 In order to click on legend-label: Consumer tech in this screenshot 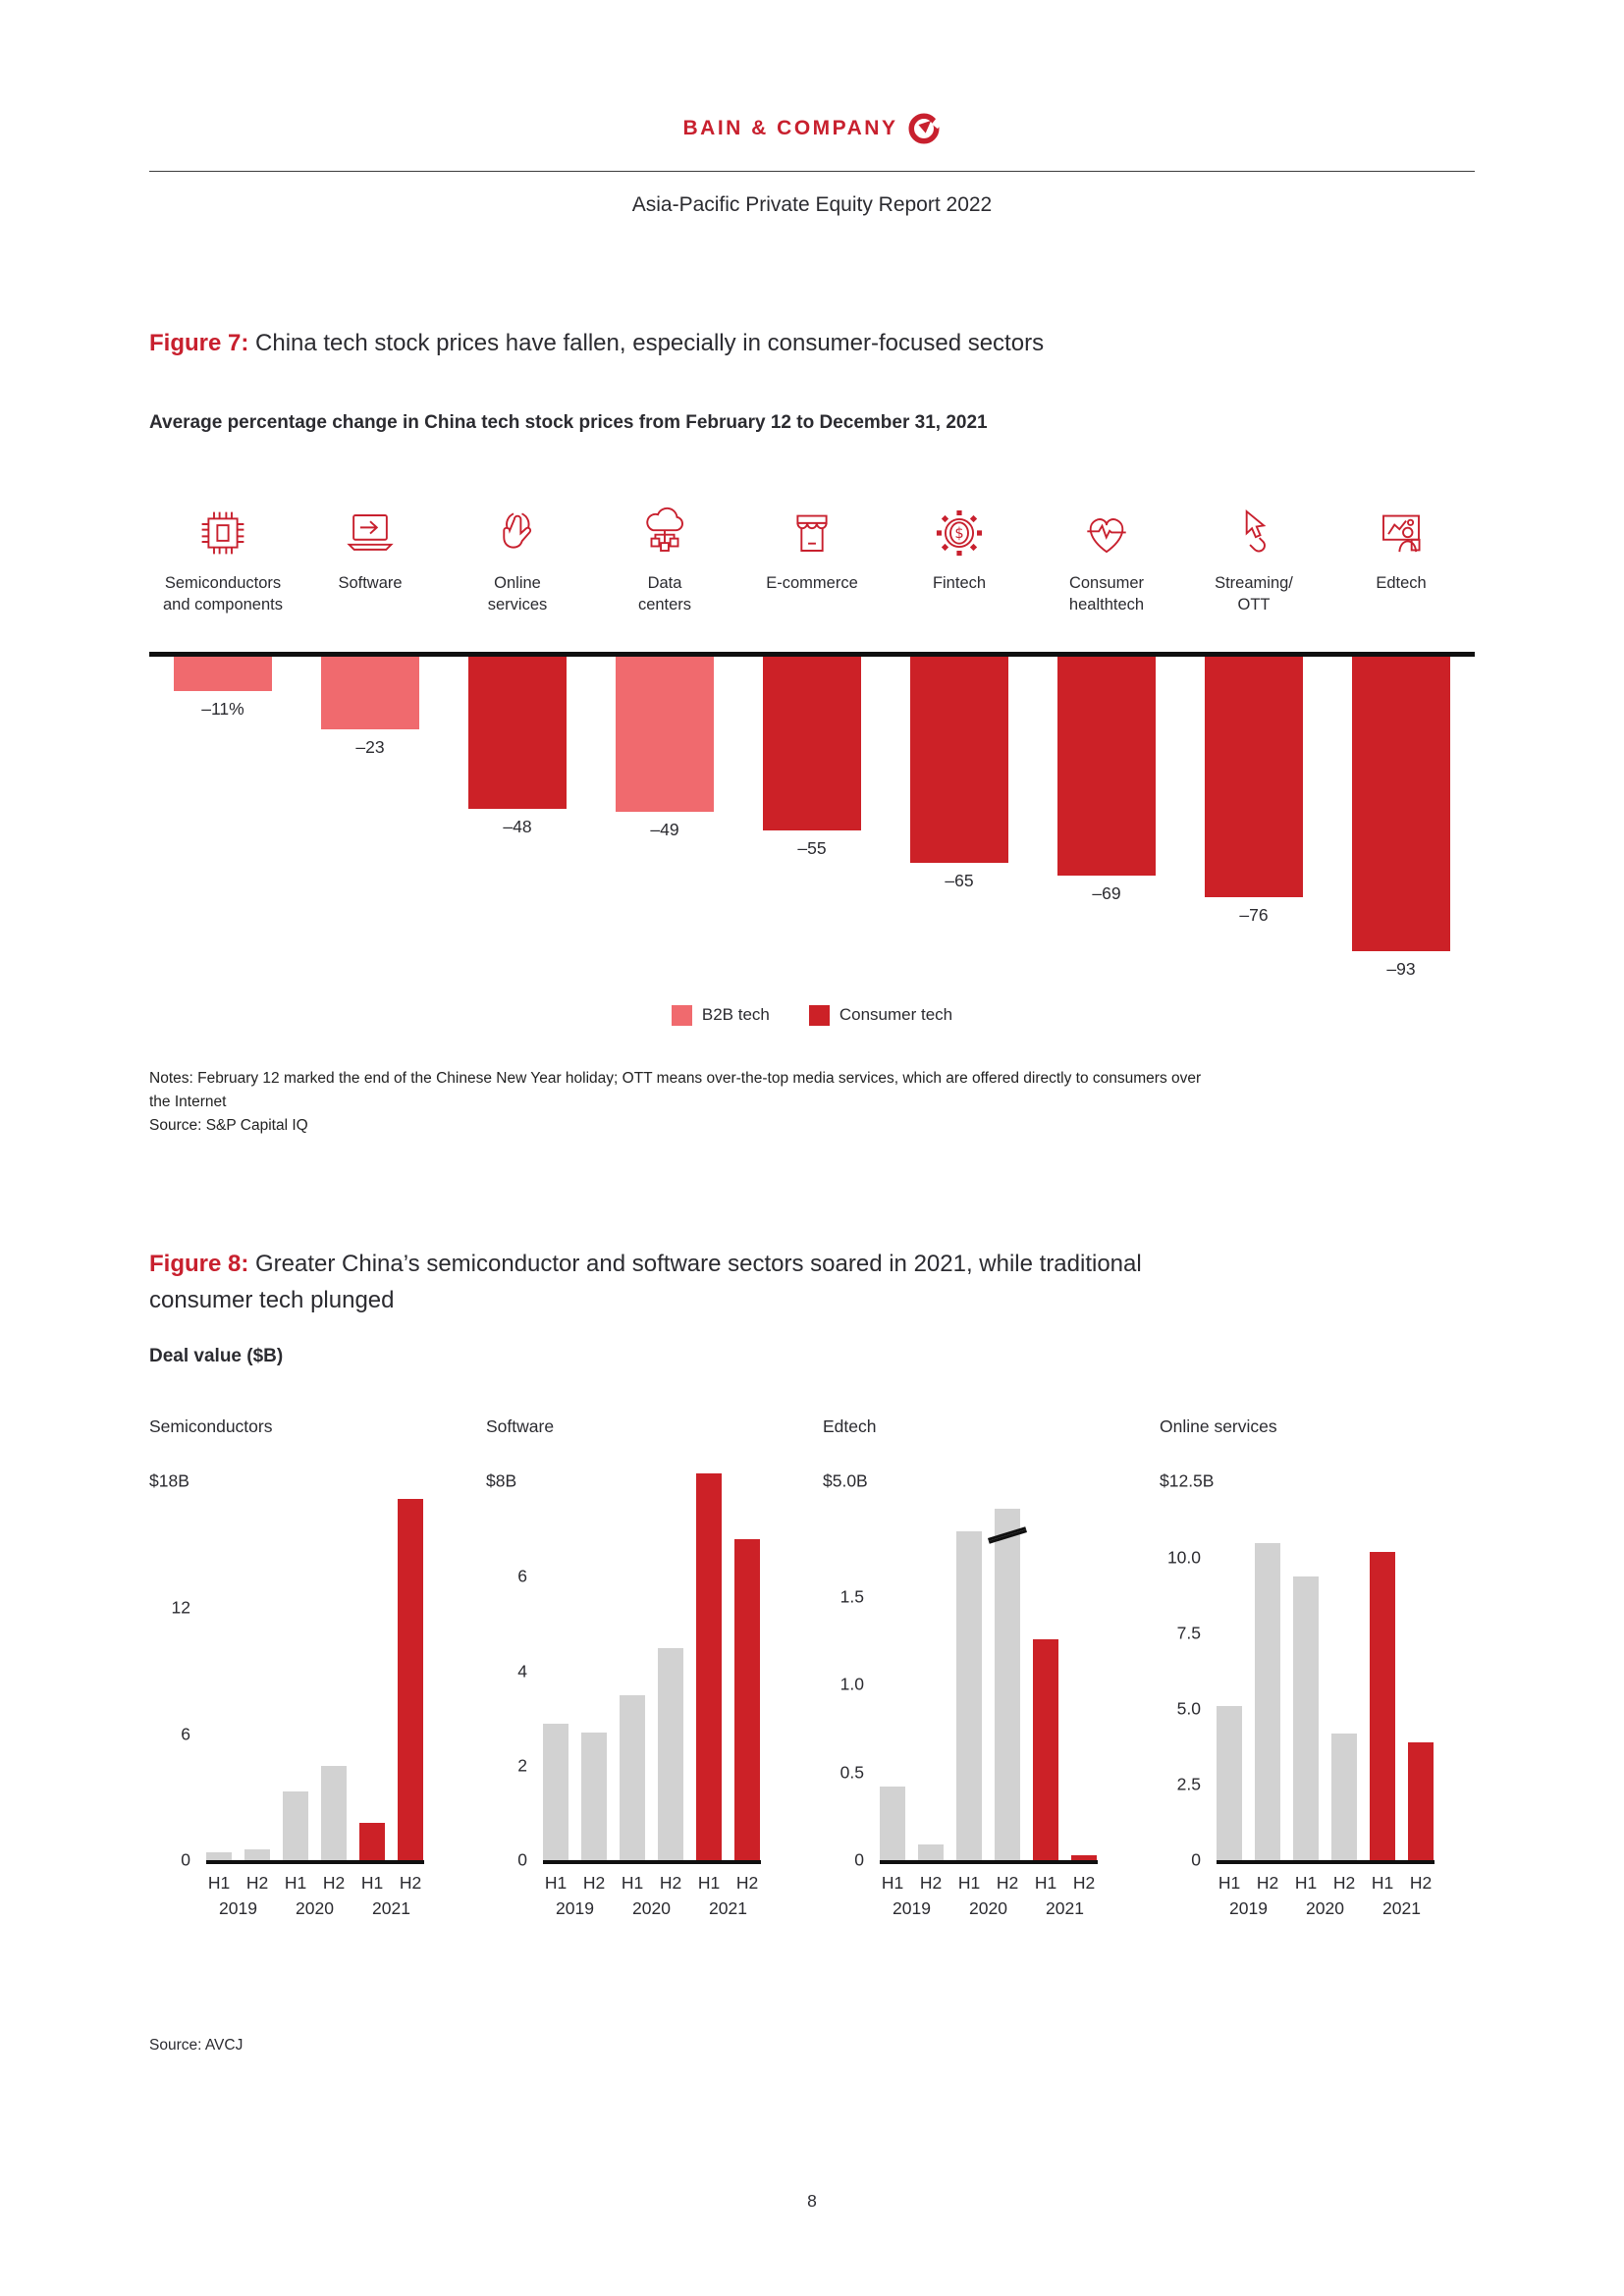, I will do `click(896, 1015)`.